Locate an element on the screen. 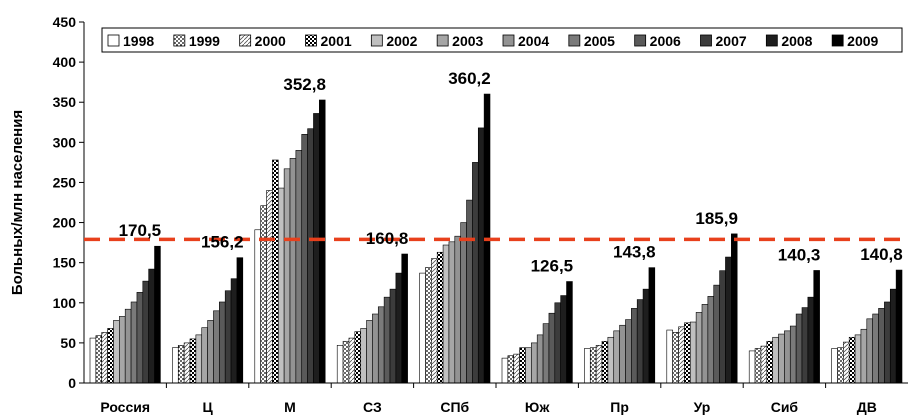  legend-label: 2006 is located at coordinates (665, 41).